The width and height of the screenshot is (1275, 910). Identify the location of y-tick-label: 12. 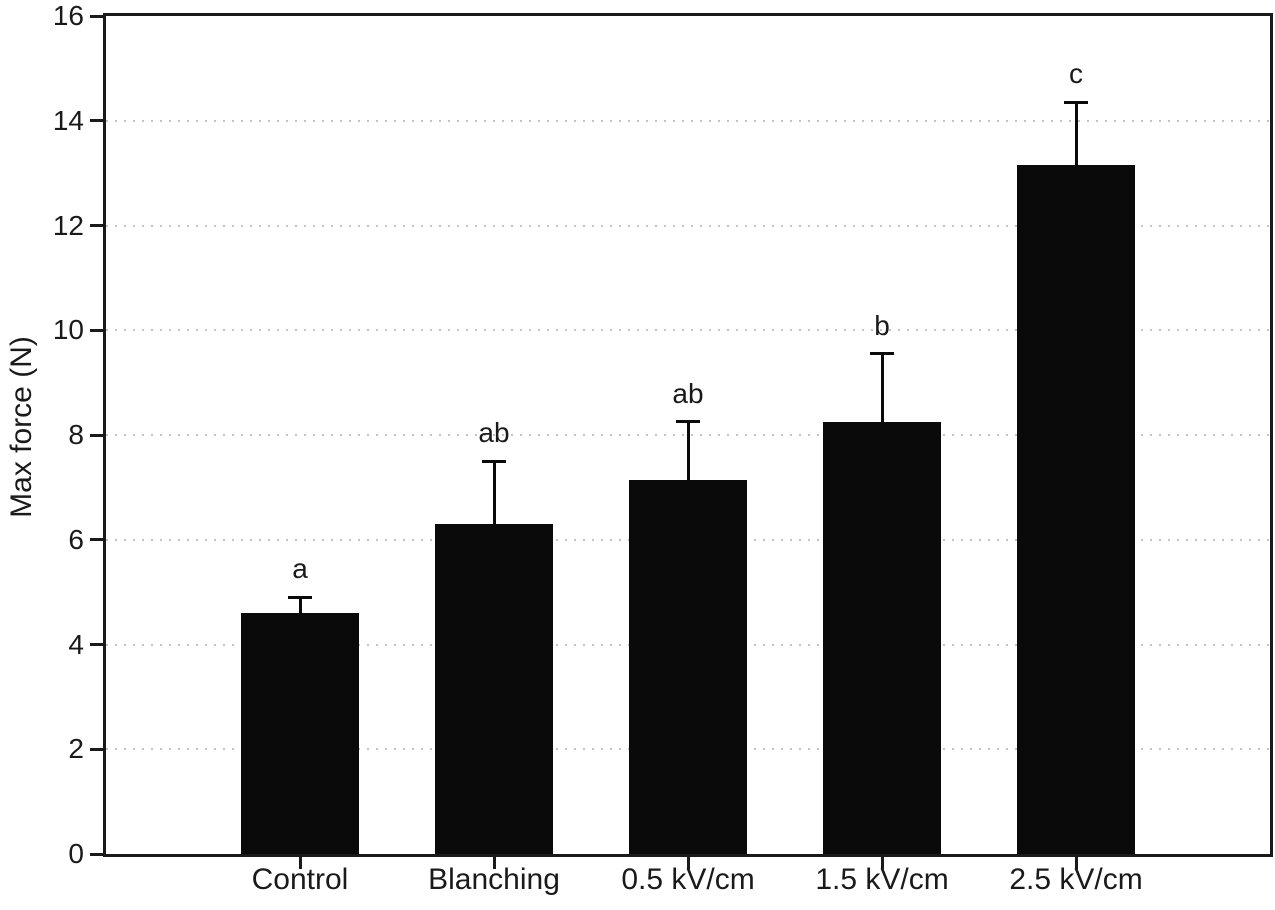
(68, 225).